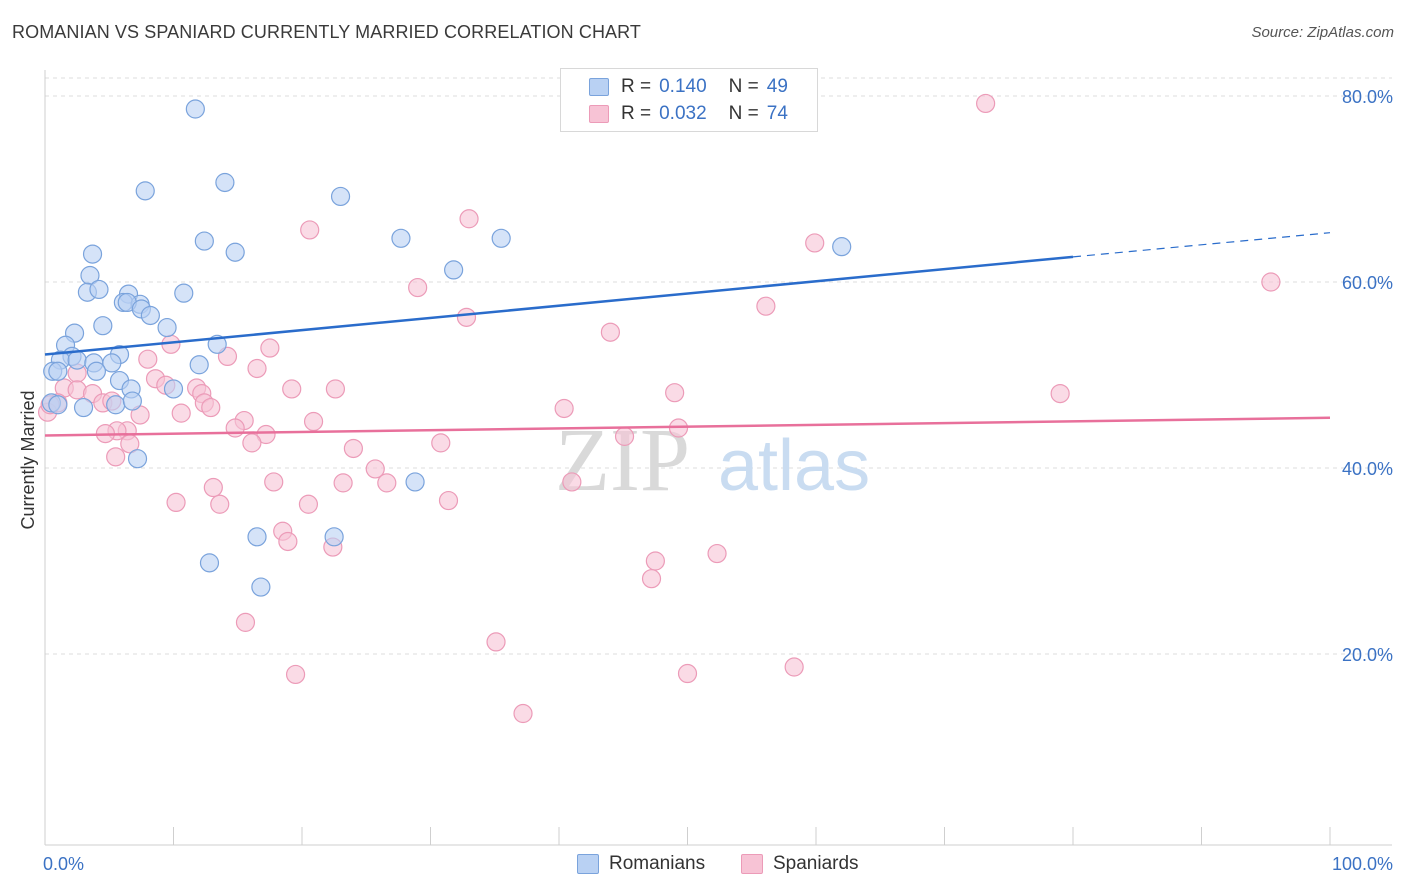 This screenshot has width=1406, height=892. I want to click on legend-swatch-spaniards, so click(599, 114).